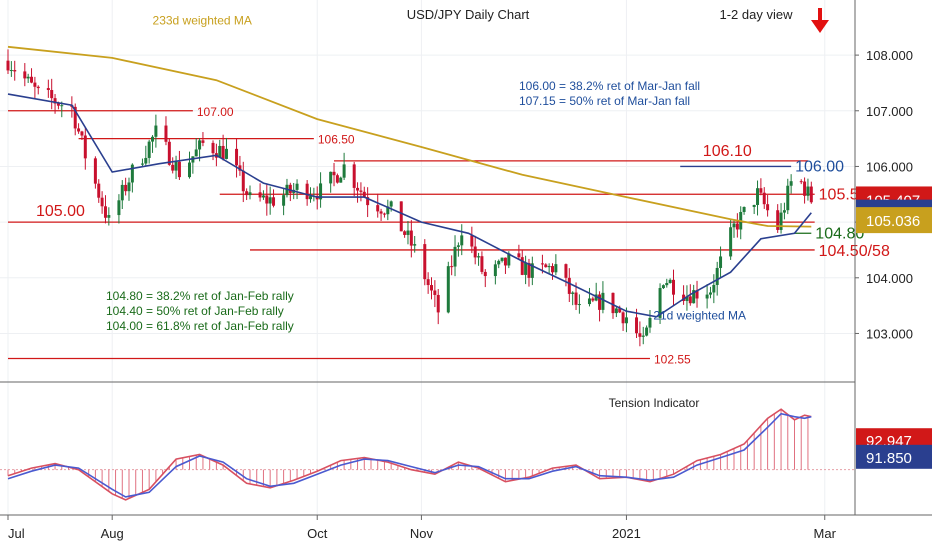 This screenshot has height=550, width=932. Describe the element at coordinates (60, 211) in the screenshot. I see `level-label: 105.00` at that location.